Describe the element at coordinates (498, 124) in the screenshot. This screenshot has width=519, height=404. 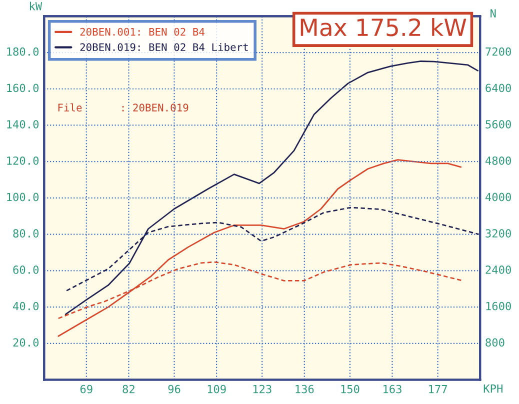
I see `y2-tick-label: 5600` at that location.